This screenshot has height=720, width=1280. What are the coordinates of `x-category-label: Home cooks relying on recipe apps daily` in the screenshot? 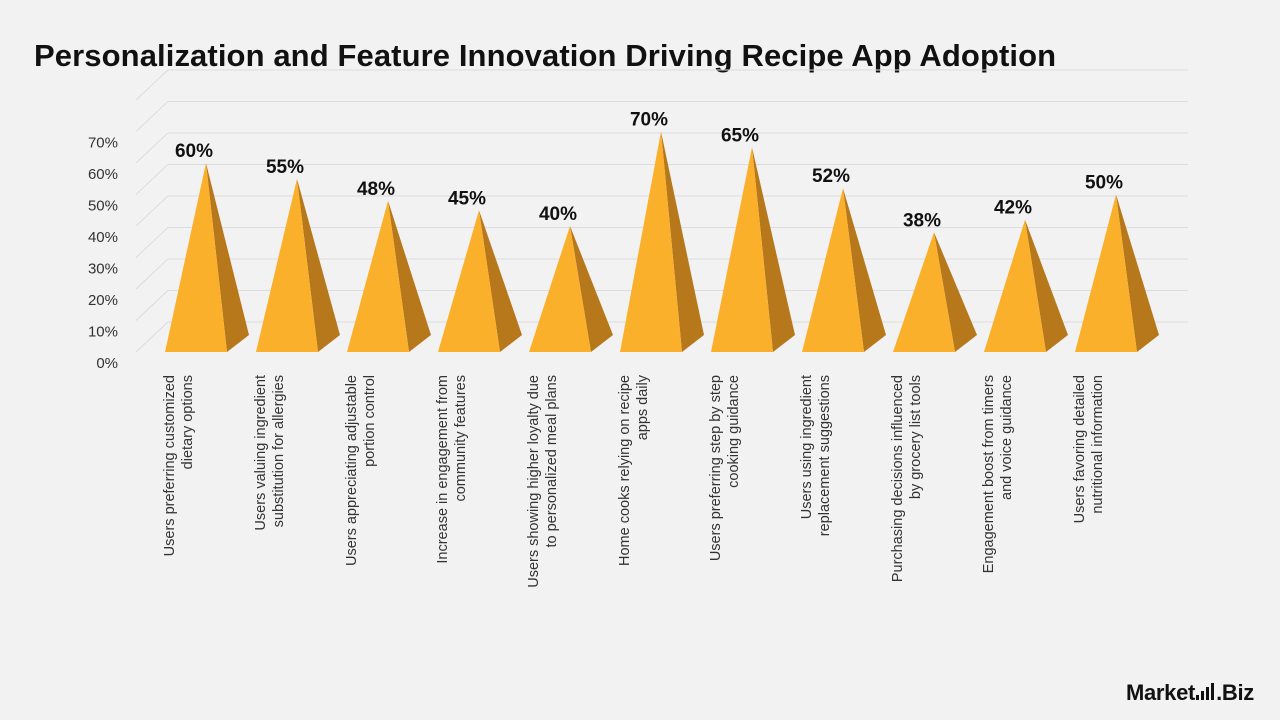 It's located at (634, 470).